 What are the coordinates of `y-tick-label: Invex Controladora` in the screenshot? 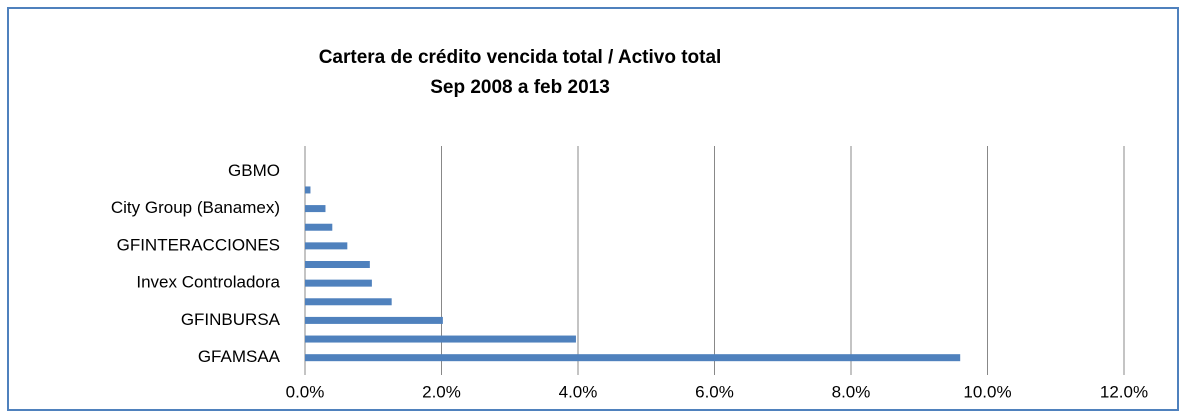 It's located at (208, 282).